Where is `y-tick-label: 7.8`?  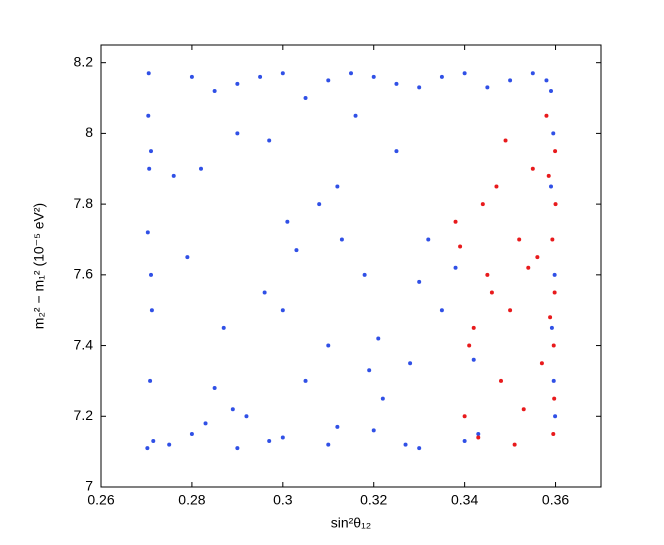 y-tick-label: 7.8 is located at coordinates (84, 203).